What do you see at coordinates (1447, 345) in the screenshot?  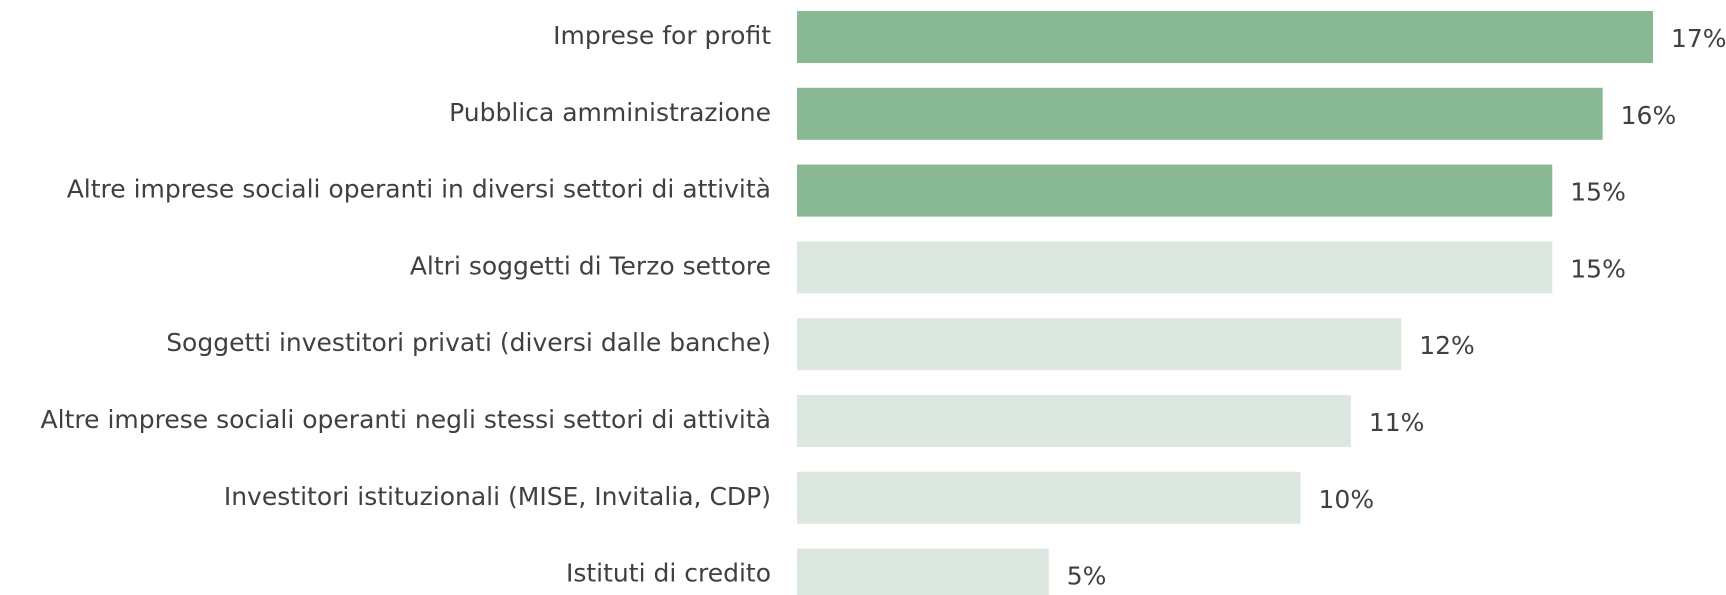 I see `data-label: 12%` at bounding box center [1447, 345].